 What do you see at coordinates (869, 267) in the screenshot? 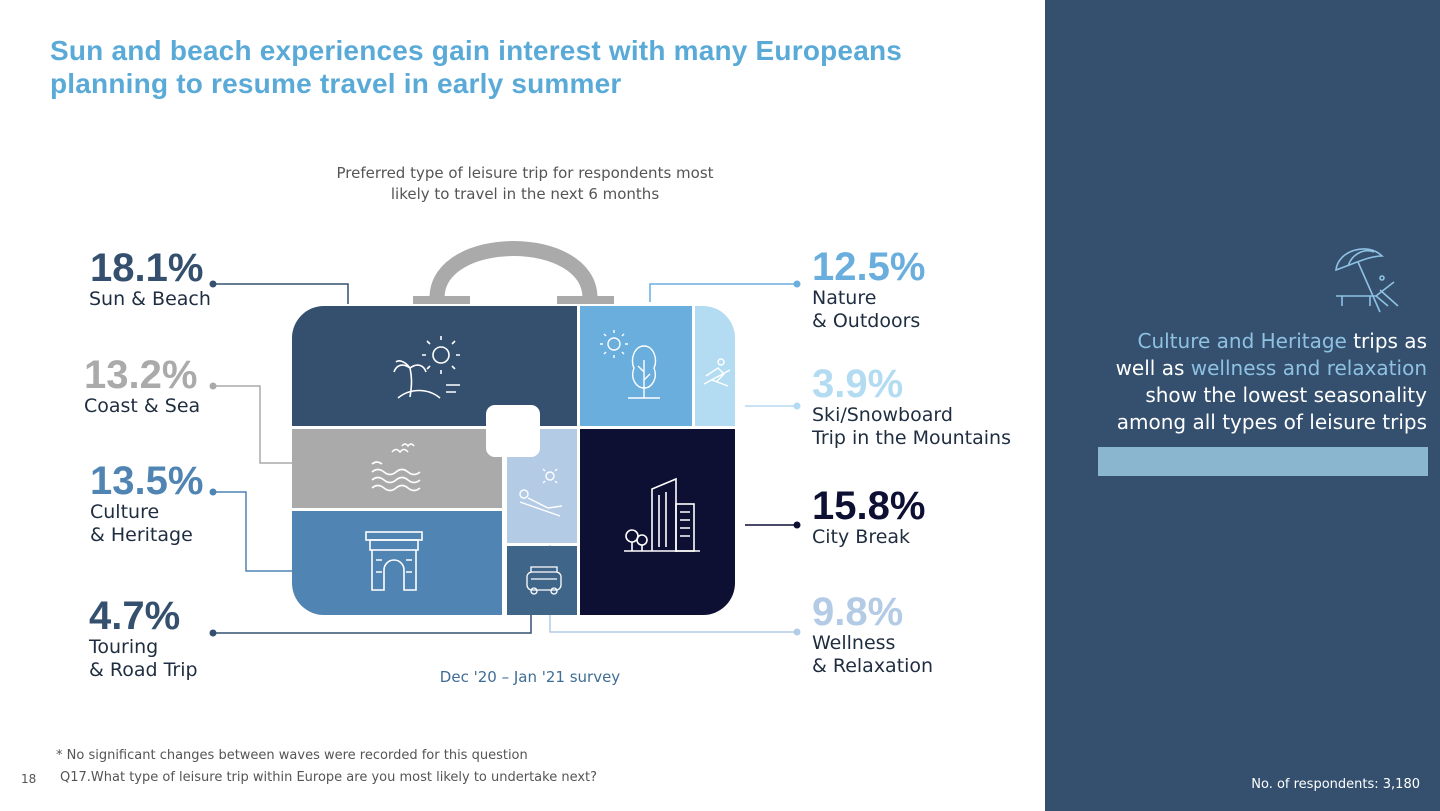
I see `nature-outdoors-value: 12.5%` at bounding box center [869, 267].